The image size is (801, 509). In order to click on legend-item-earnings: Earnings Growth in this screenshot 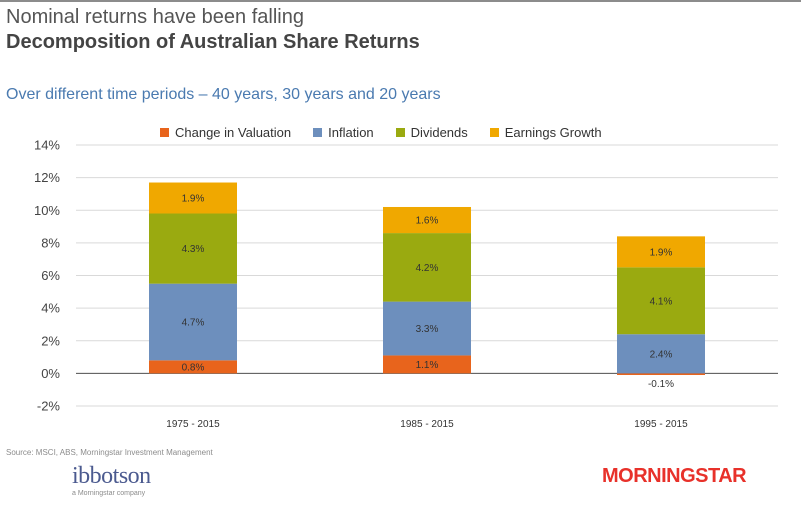, I will do `click(545, 132)`.